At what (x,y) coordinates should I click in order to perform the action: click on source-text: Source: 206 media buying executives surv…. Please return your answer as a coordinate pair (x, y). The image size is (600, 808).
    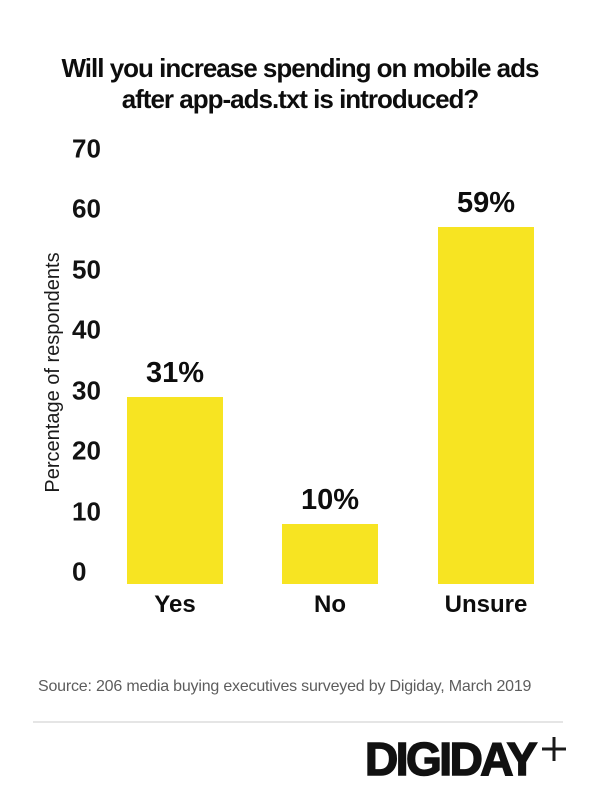
    Looking at the image, I should click on (285, 686).